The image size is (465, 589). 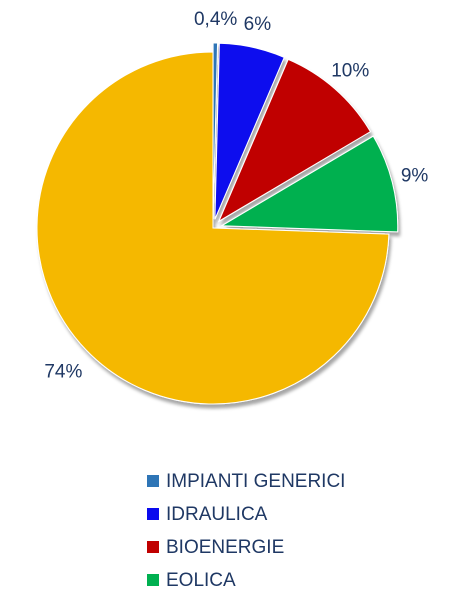 What do you see at coordinates (201, 579) in the screenshot?
I see `legend-label: EOLICA` at bounding box center [201, 579].